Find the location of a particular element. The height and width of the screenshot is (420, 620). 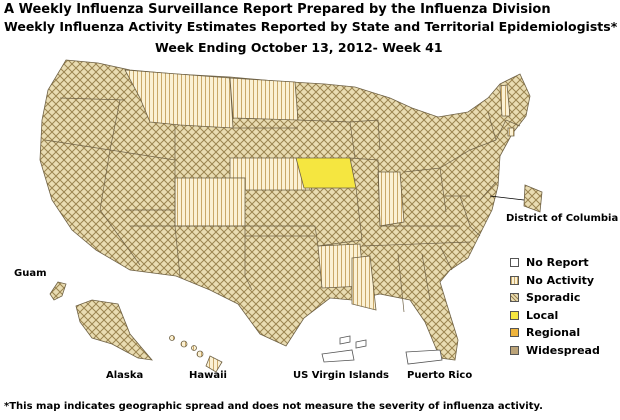

legend-label: Local is located at coordinates (542, 315).